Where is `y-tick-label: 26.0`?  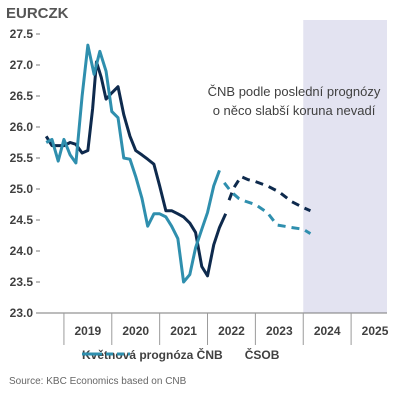
y-tick-label: 26.0 is located at coordinates (22, 127).